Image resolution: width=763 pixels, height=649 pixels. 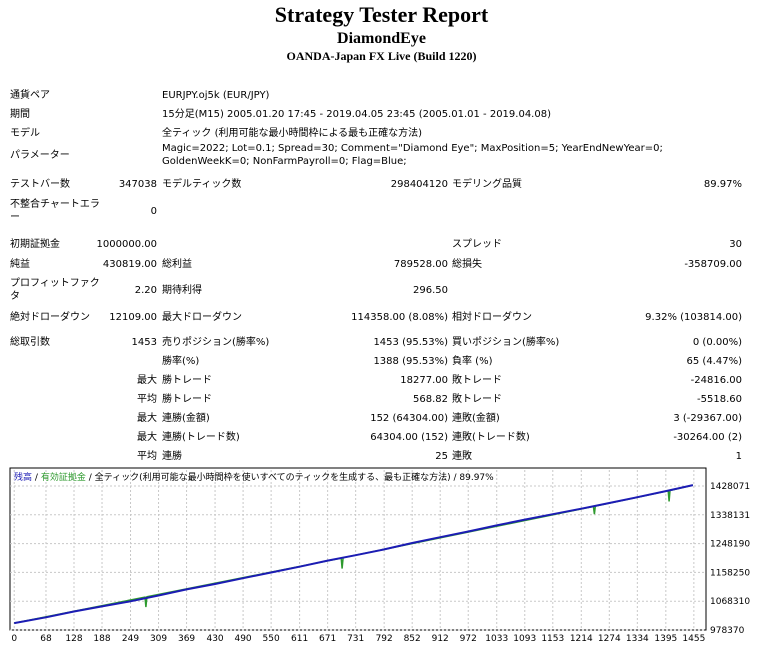 What do you see at coordinates (133, 317) in the screenshot?
I see `field-value: 12109.00` at bounding box center [133, 317].